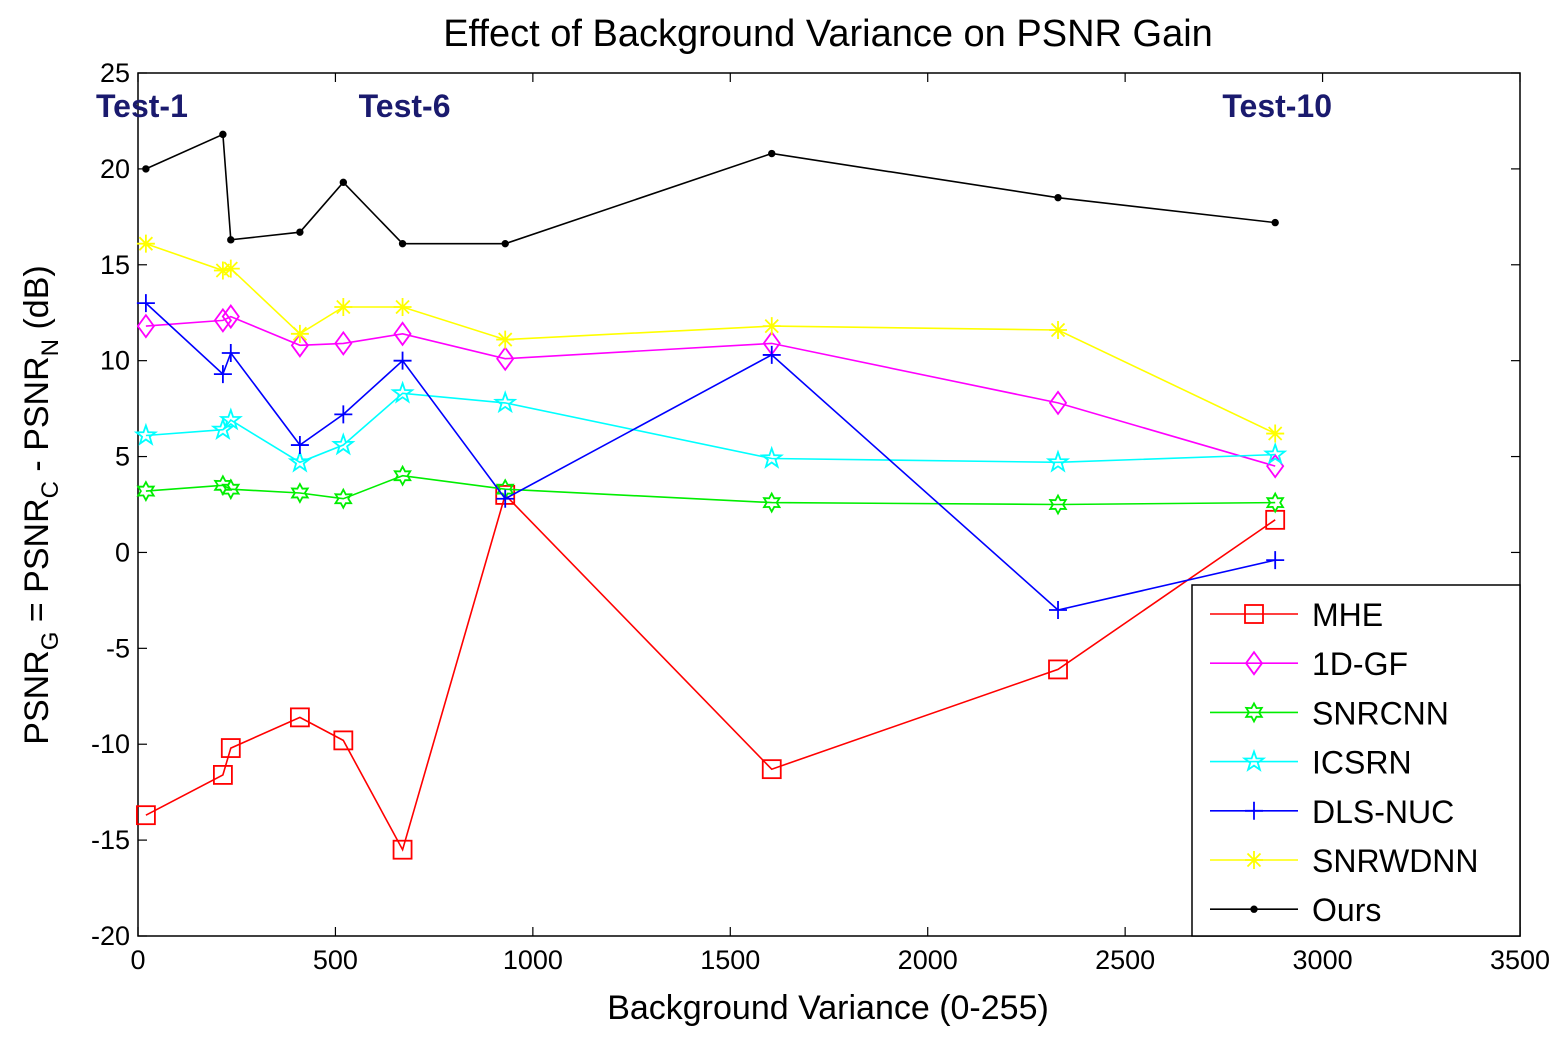  What do you see at coordinates (1520, 960) in the screenshot?
I see `x-tick-label: 3500` at bounding box center [1520, 960].